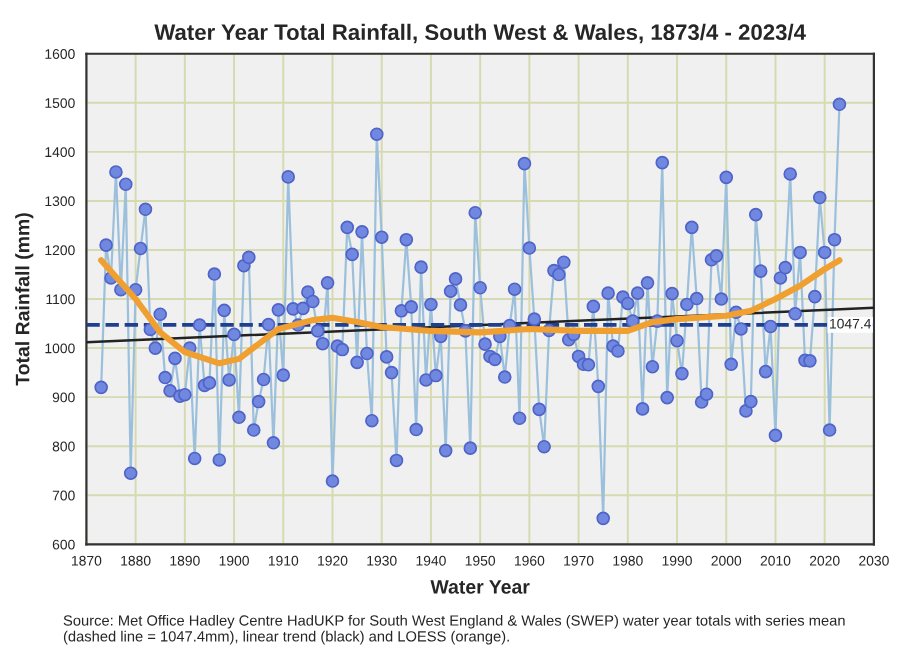  What do you see at coordinates (480, 33) in the screenshot?
I see `chart-title: Water Year Total Rainfall, South West & Wales, 1873/4 - 2023/4` at bounding box center [480, 33].